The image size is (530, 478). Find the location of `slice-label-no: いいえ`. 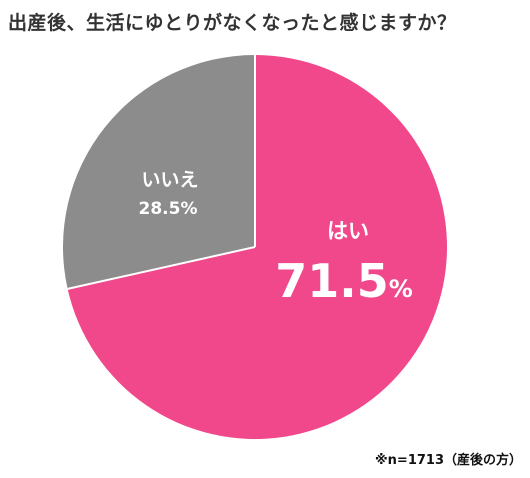

slice-label-no: いいえ is located at coordinates (169, 180).